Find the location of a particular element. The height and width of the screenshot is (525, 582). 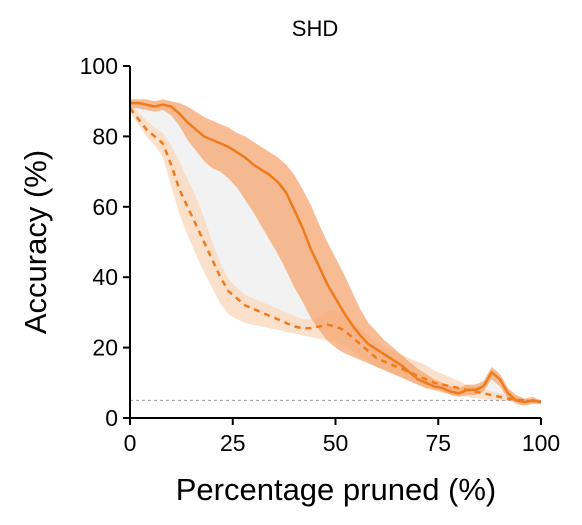

x-tick-label: 25 is located at coordinates (233, 443).